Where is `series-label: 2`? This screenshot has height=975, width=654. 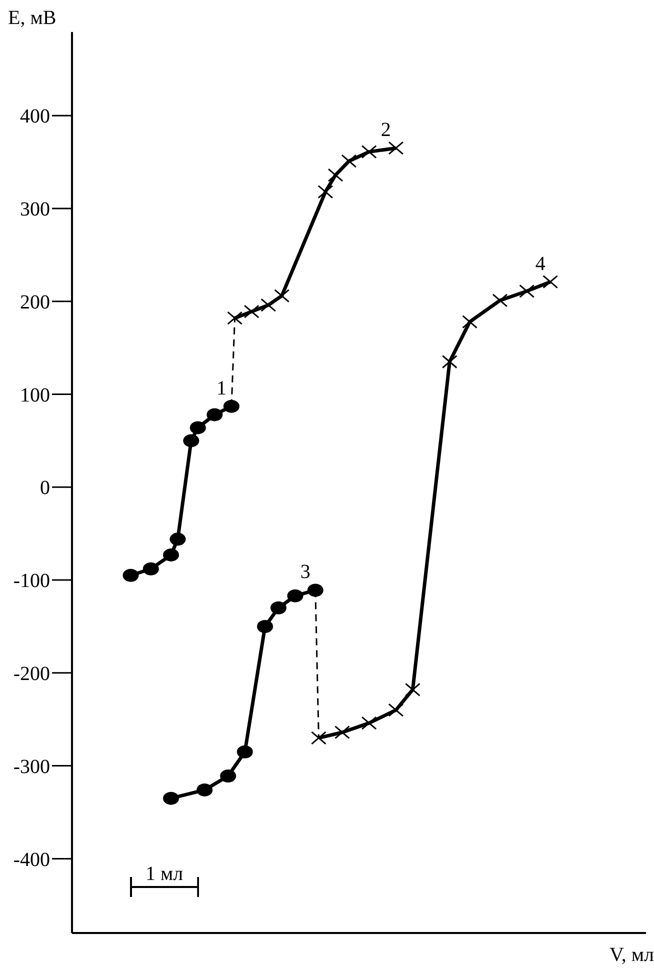 series-label: 2 is located at coordinates (385, 130).